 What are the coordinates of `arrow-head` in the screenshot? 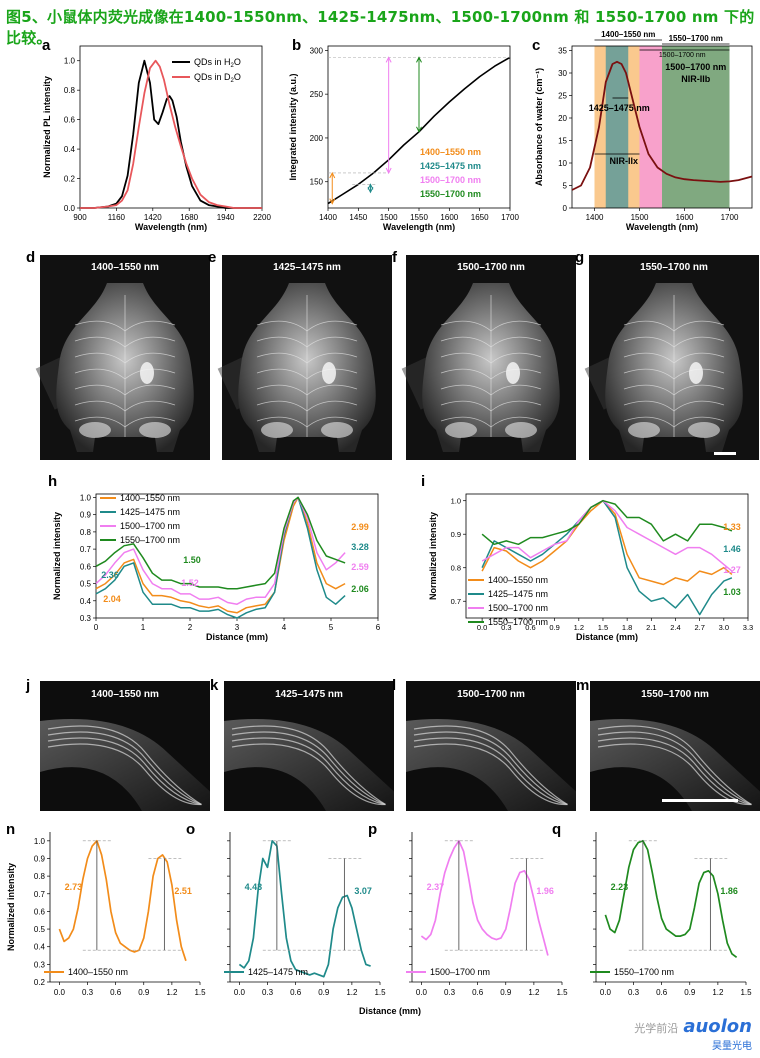 It's located at (370, 188).